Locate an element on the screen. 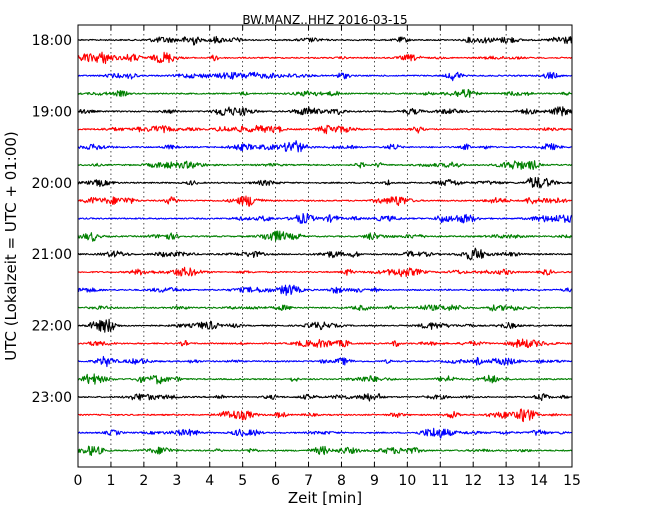  x-tick-label: 3 is located at coordinates (176, 481).